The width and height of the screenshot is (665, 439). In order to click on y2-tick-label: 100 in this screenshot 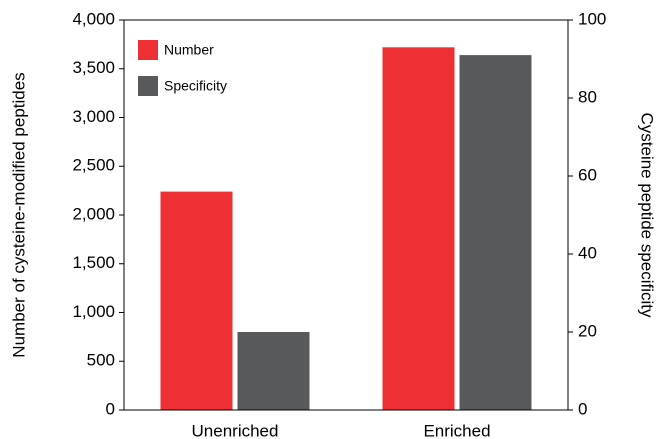, I will do `click(592, 18)`.